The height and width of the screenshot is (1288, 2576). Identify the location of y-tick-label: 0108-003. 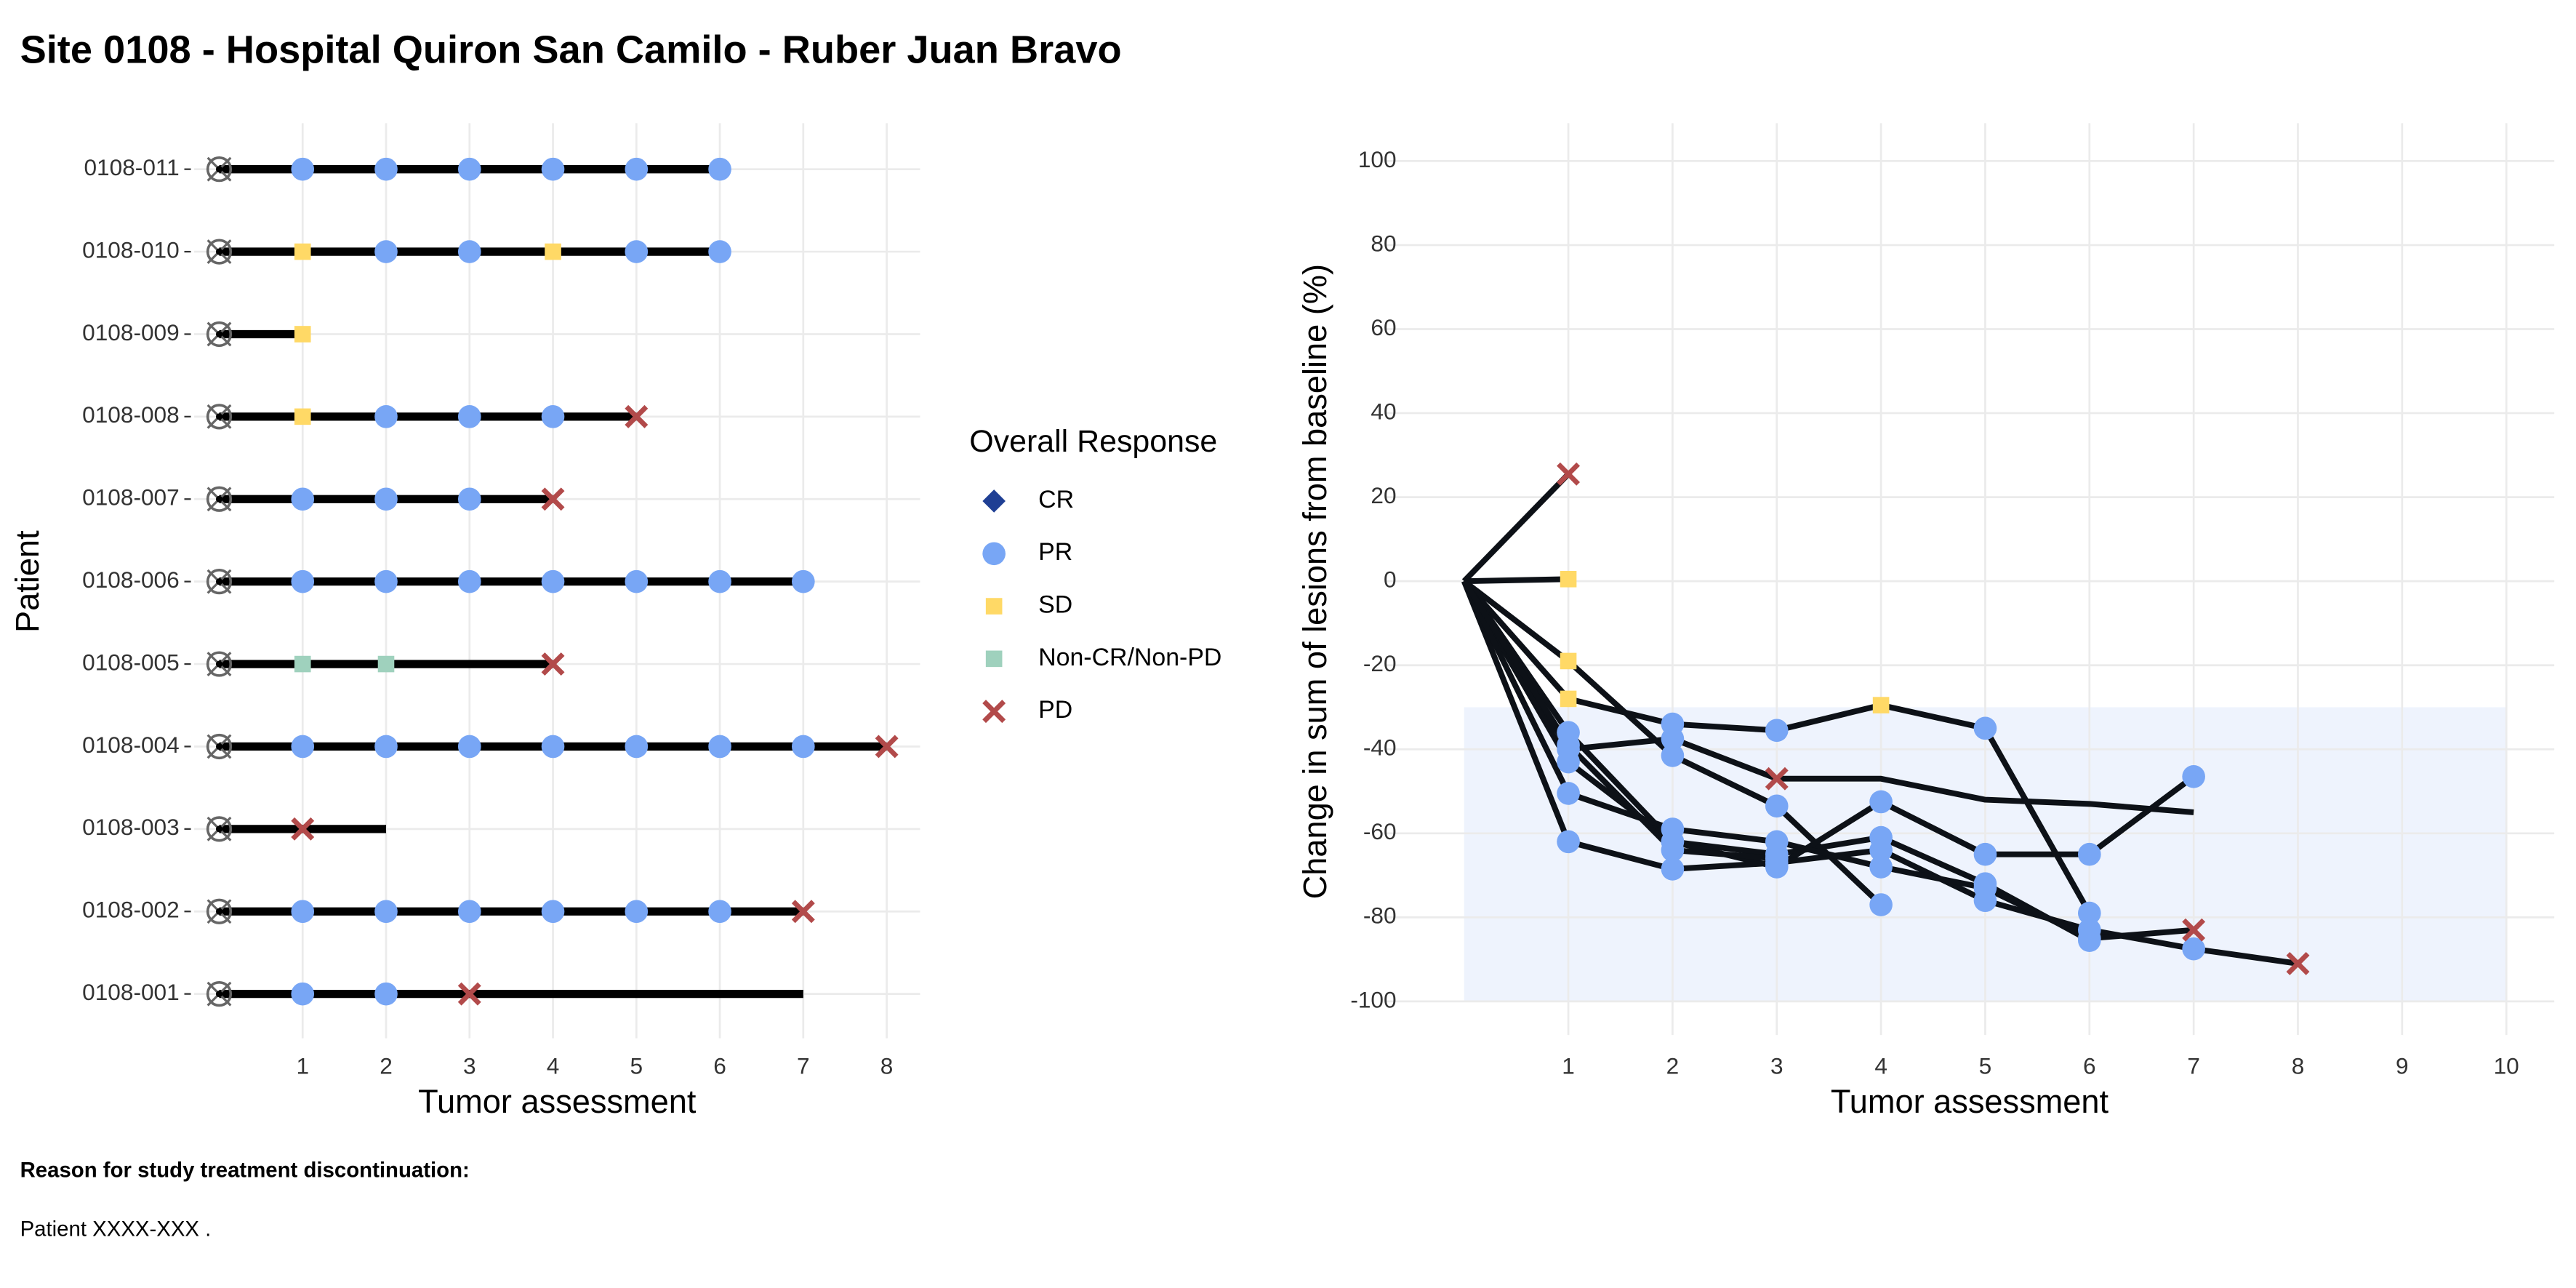
(131, 827).